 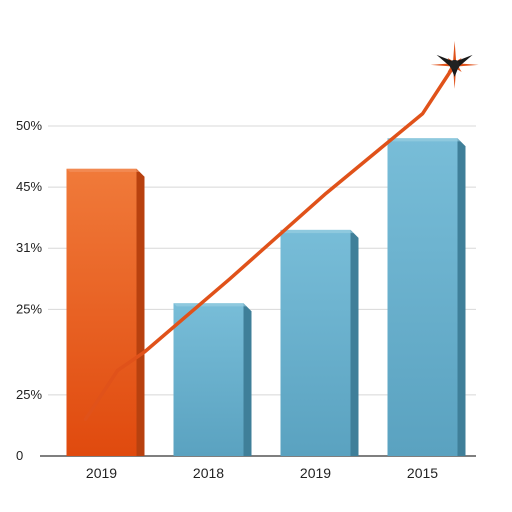 I want to click on y-tick-label: 50%, so click(x=29, y=125).